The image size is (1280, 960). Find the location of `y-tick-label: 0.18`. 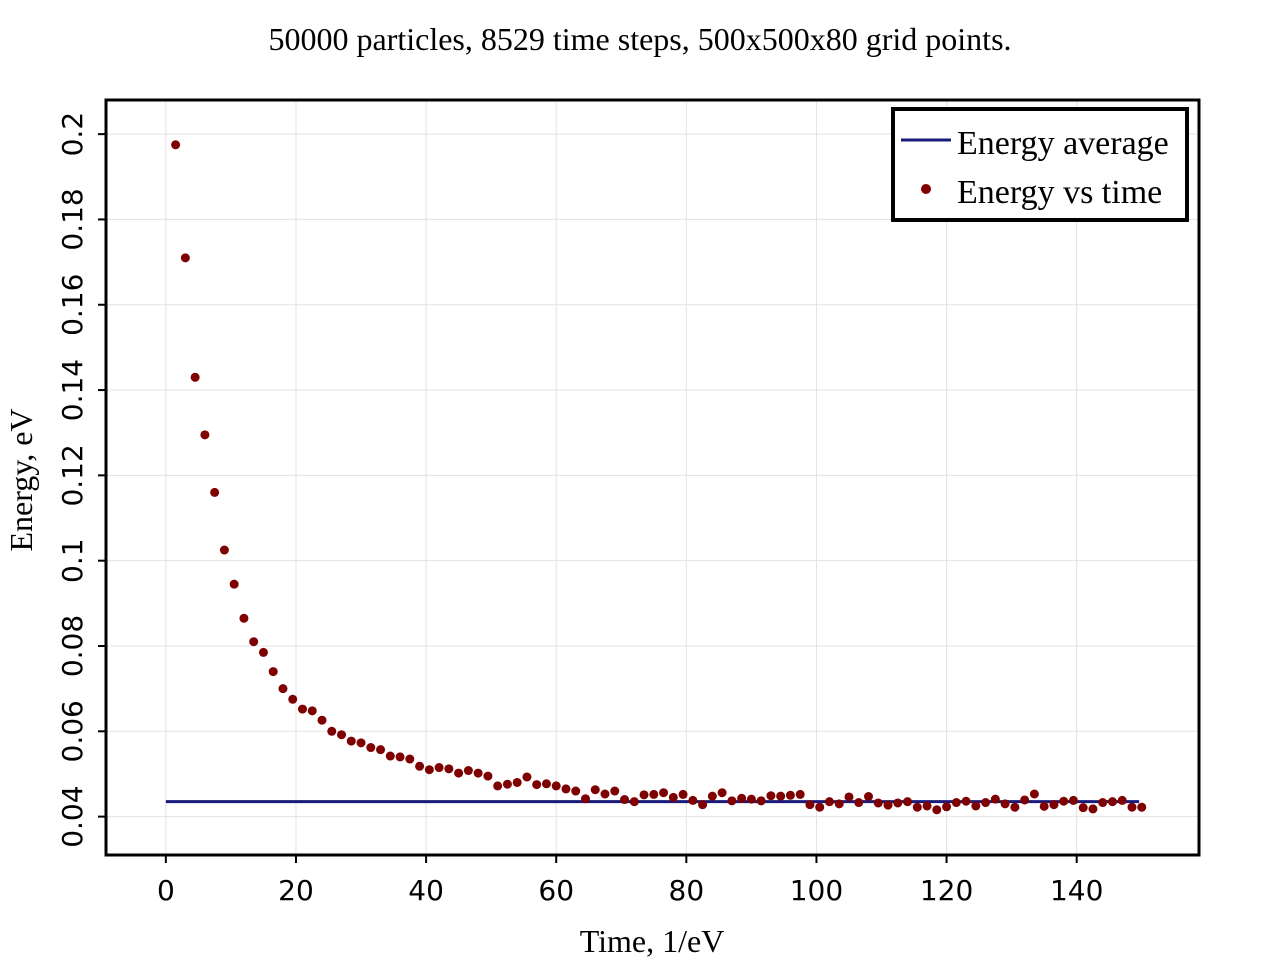

y-tick-label: 0.18 is located at coordinates (72, 219).